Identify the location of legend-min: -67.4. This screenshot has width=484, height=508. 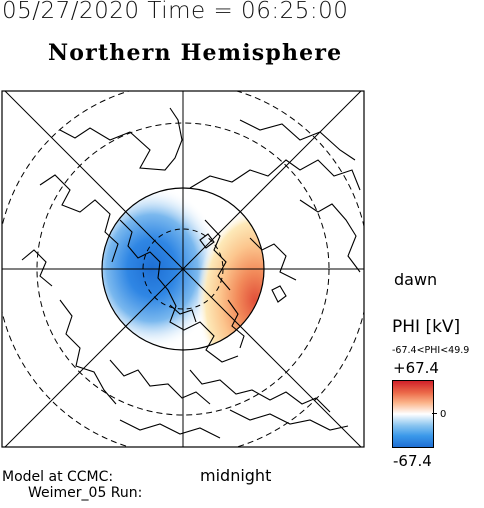
(412, 461).